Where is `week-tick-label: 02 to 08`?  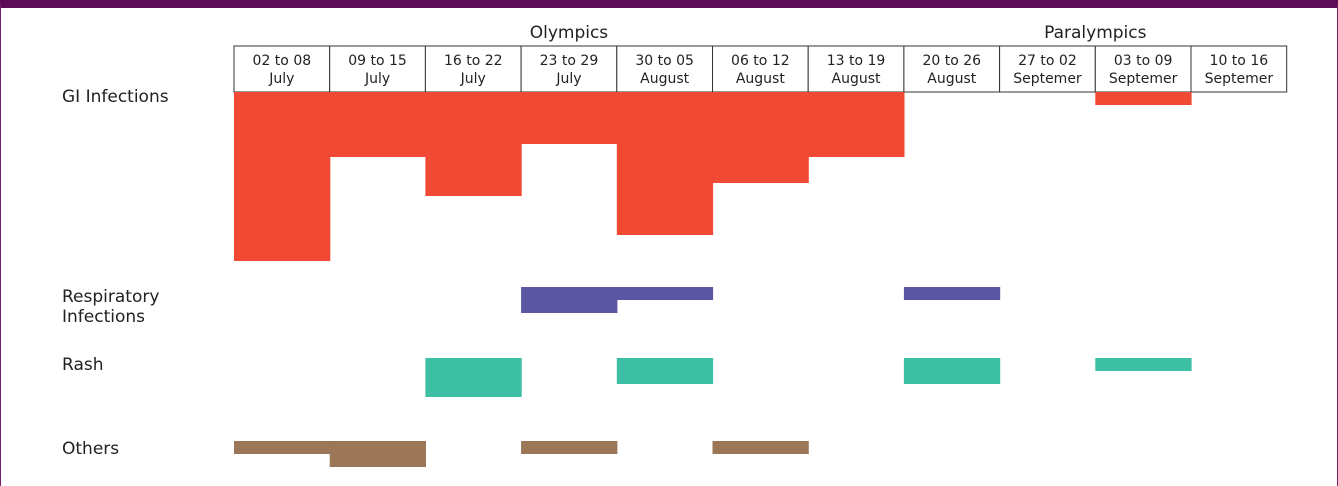 week-tick-label: 02 to 08 is located at coordinates (282, 61).